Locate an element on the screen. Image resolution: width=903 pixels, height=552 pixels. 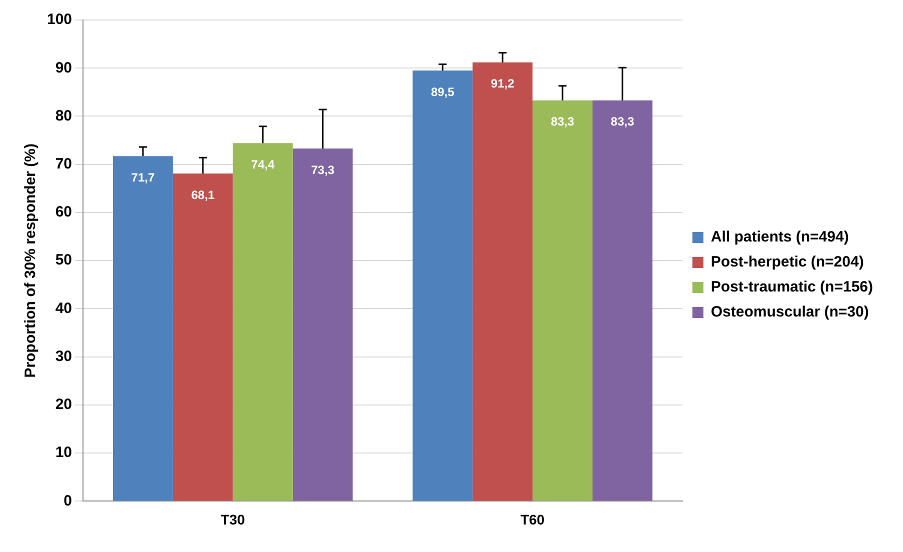
data-label: 91,2 is located at coordinates (502, 83).